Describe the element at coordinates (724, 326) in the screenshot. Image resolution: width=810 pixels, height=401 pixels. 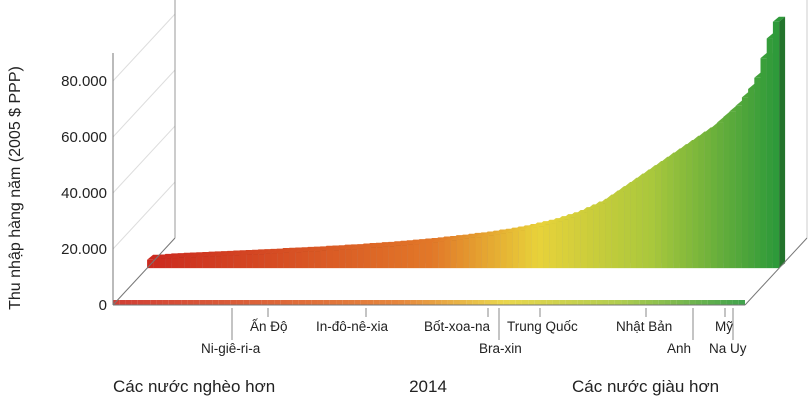
I see `country-label-usa: Mỹ` at that location.